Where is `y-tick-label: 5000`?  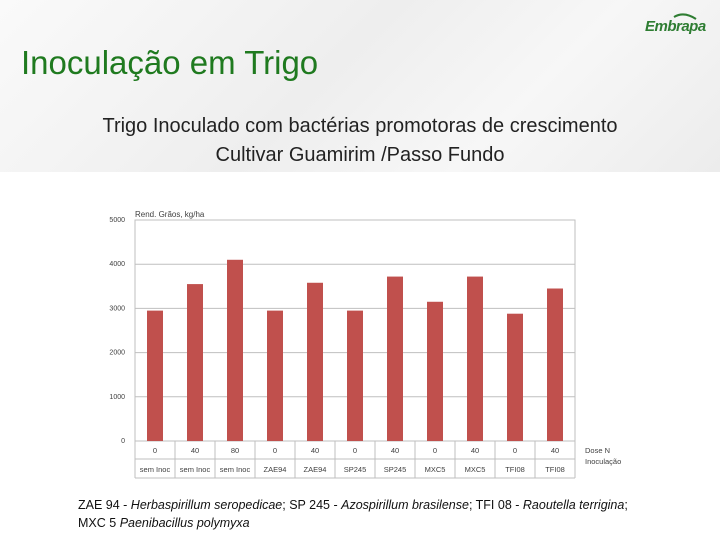
y-tick-label: 5000 is located at coordinates (117, 220).